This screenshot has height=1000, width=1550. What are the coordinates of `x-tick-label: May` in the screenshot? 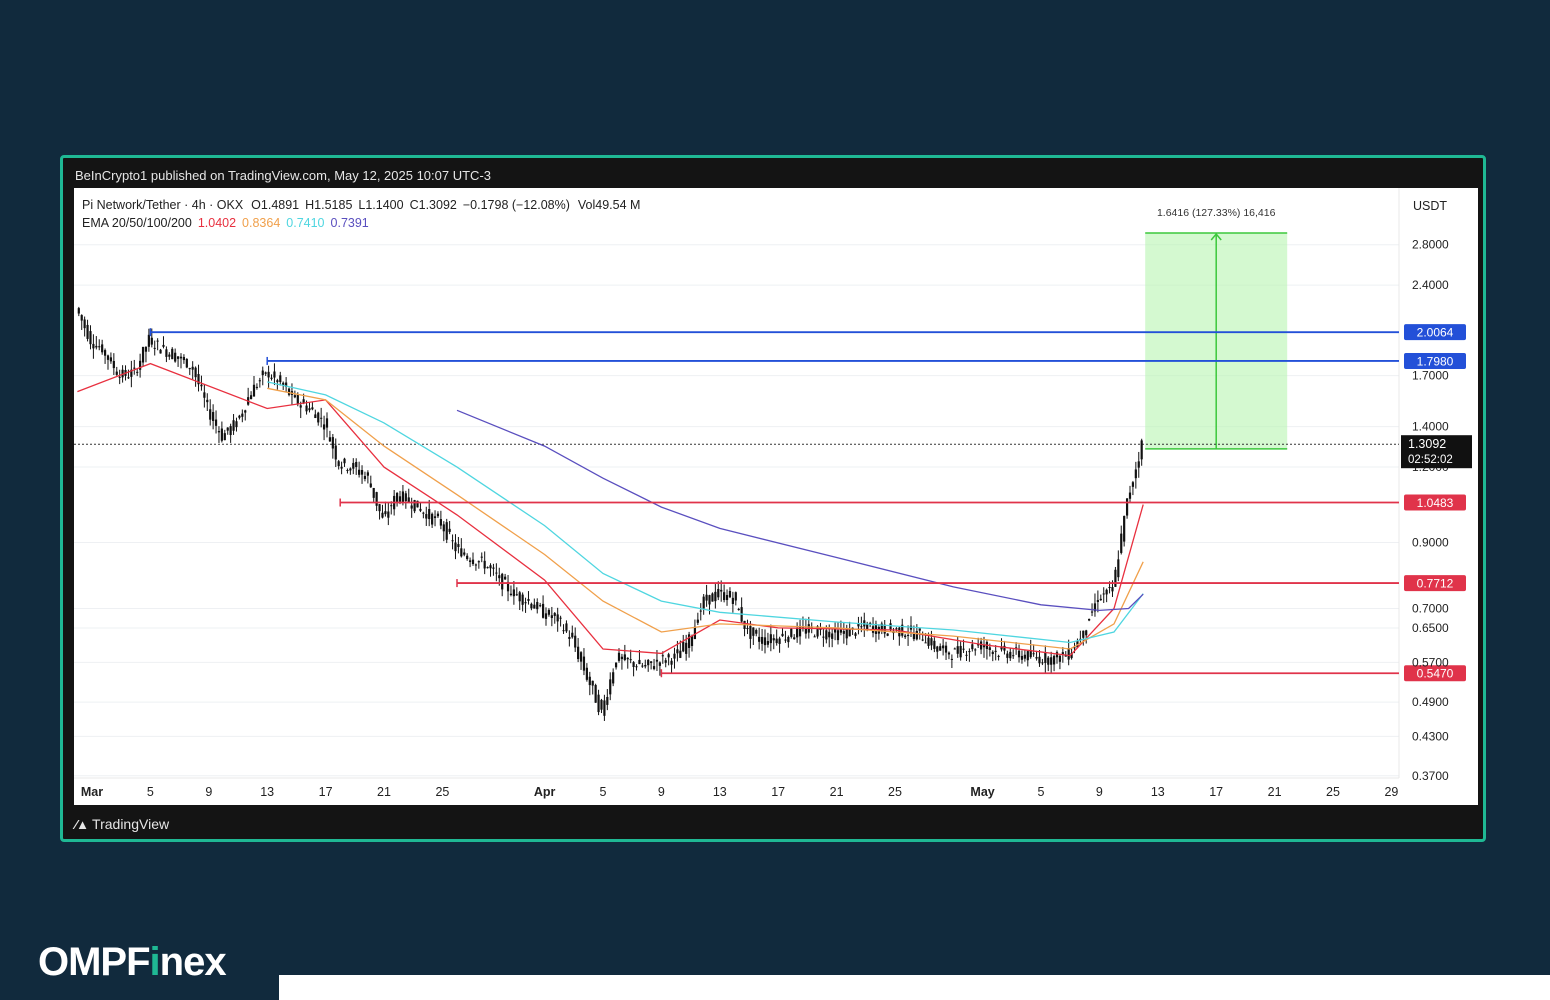 It's located at (982, 792).